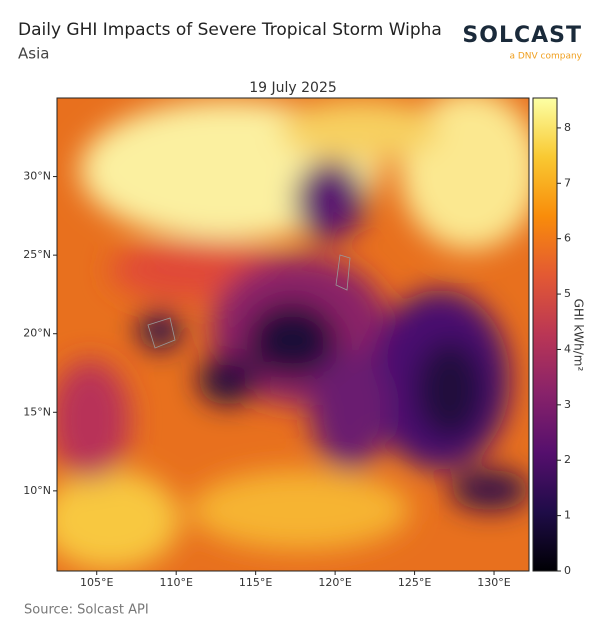  I want to click on colorbar-tick-label: 6, so click(567, 238).